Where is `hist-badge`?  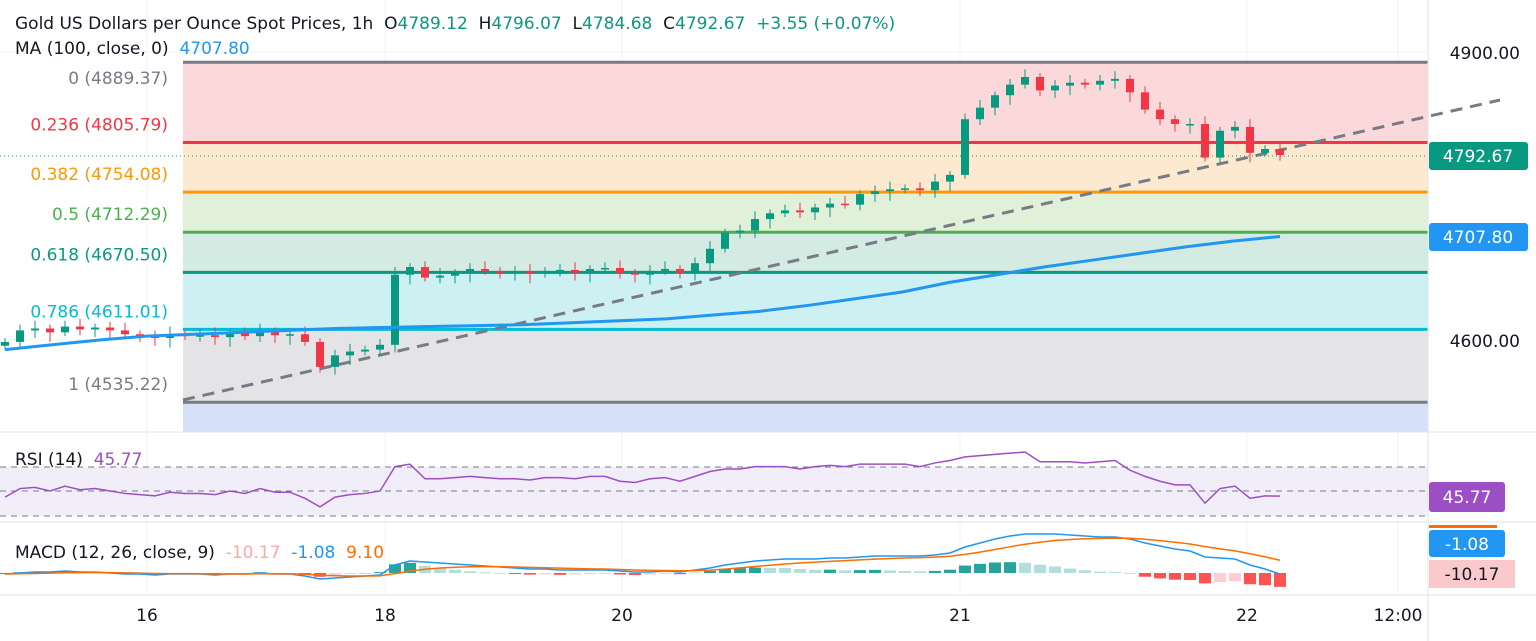
hist-badge is located at coordinates (1472, 574).